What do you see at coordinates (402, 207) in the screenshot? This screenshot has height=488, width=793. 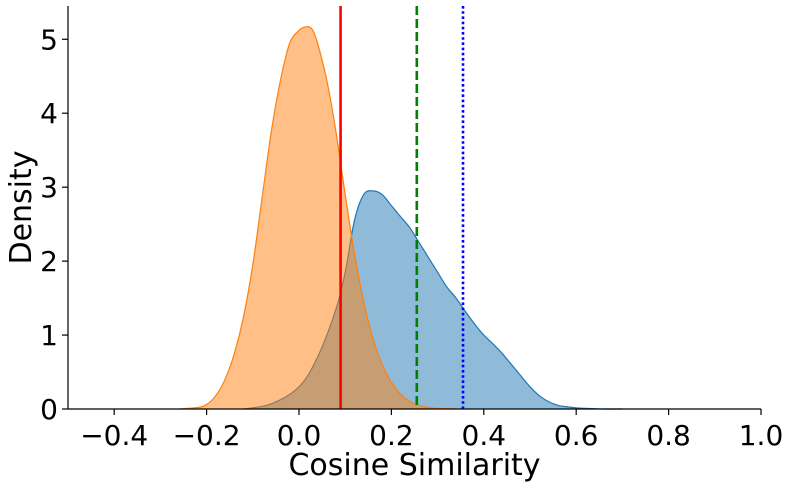 I see `reference-lines` at bounding box center [402, 207].